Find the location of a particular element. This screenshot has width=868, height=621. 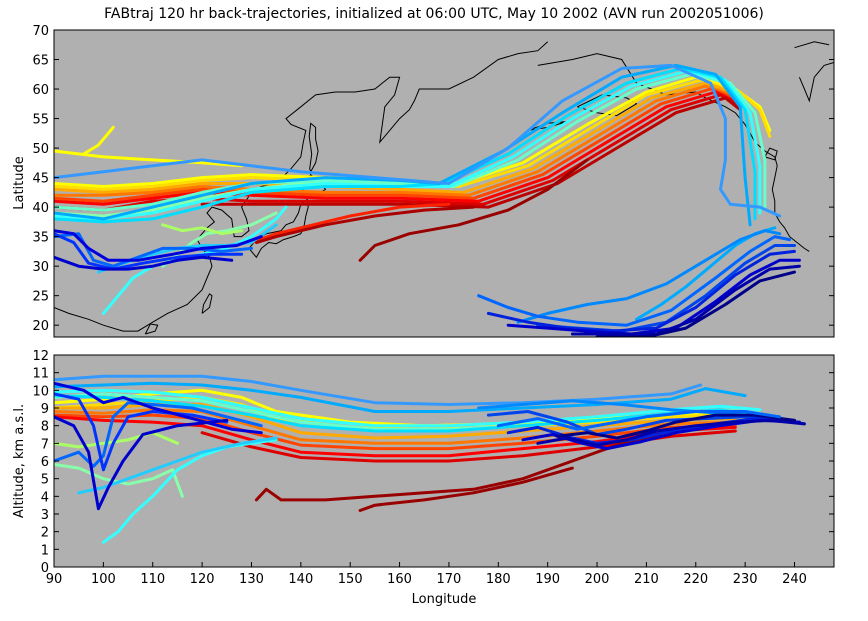

x-tick-label: 120 is located at coordinates (202, 579).